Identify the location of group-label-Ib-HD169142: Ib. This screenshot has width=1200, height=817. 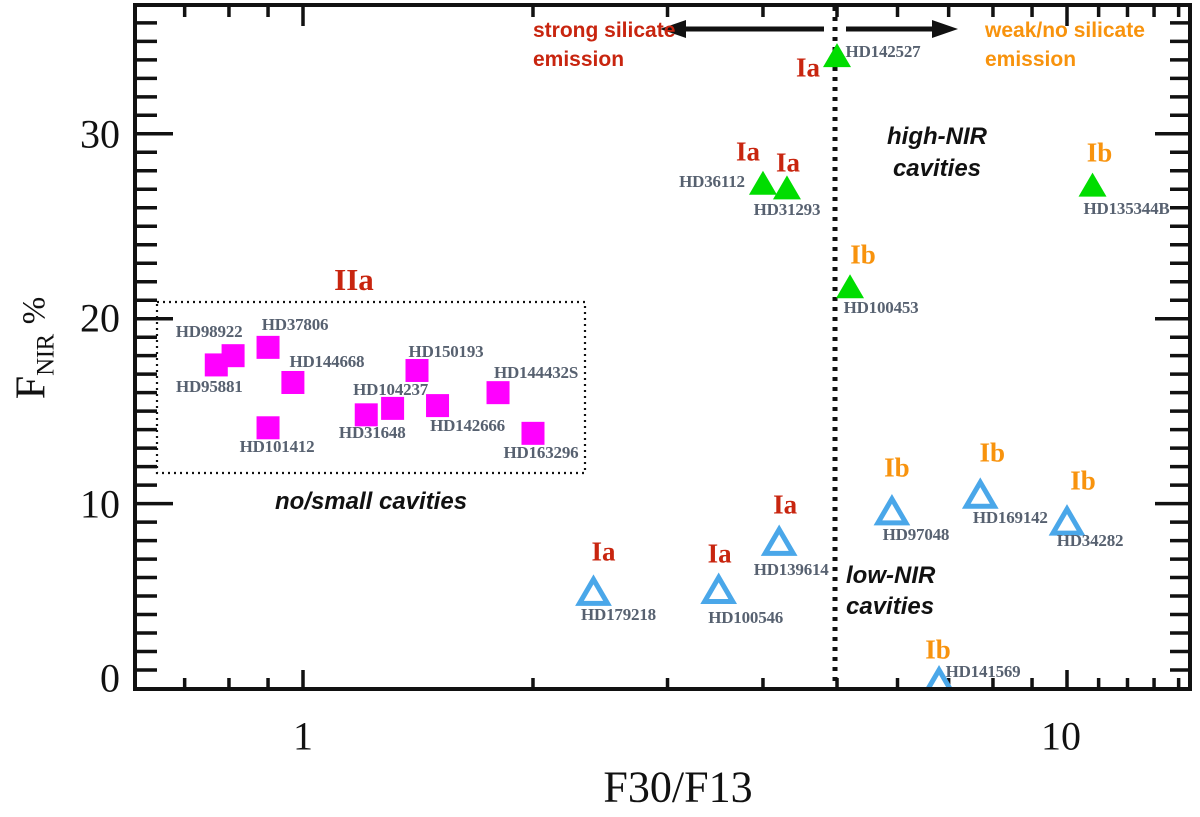
(992, 452).